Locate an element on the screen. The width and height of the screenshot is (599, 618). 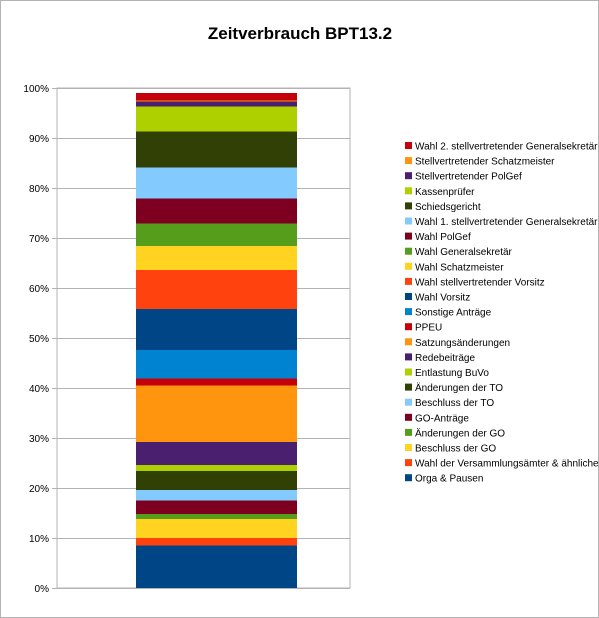
y-tick-label: 50% is located at coordinates (39, 339).